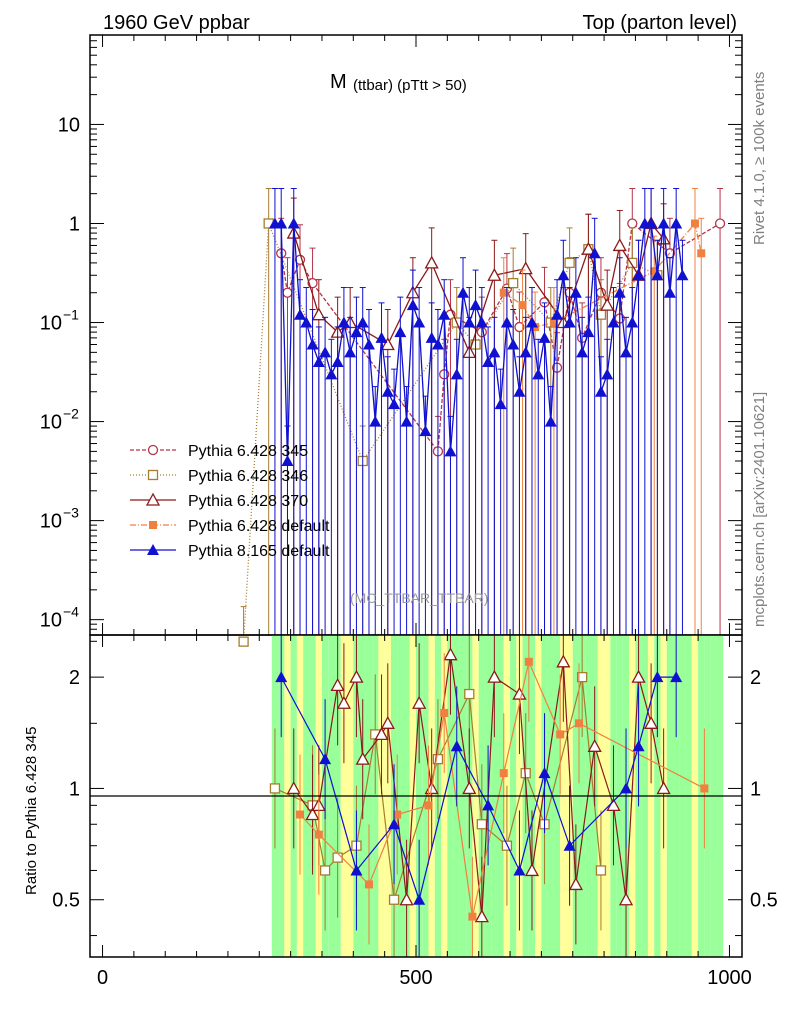  I want to click on legend-label: Pythia 6.428 345, so click(248, 451).